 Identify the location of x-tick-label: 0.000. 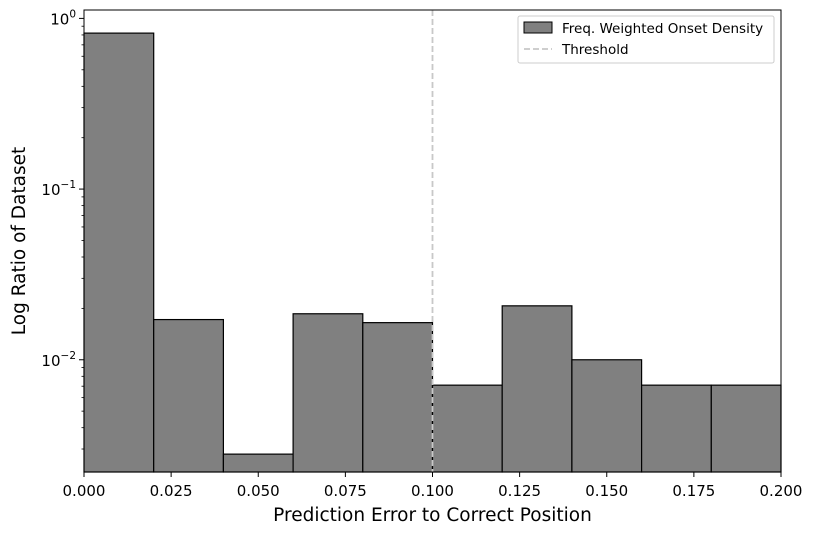
(84, 491).